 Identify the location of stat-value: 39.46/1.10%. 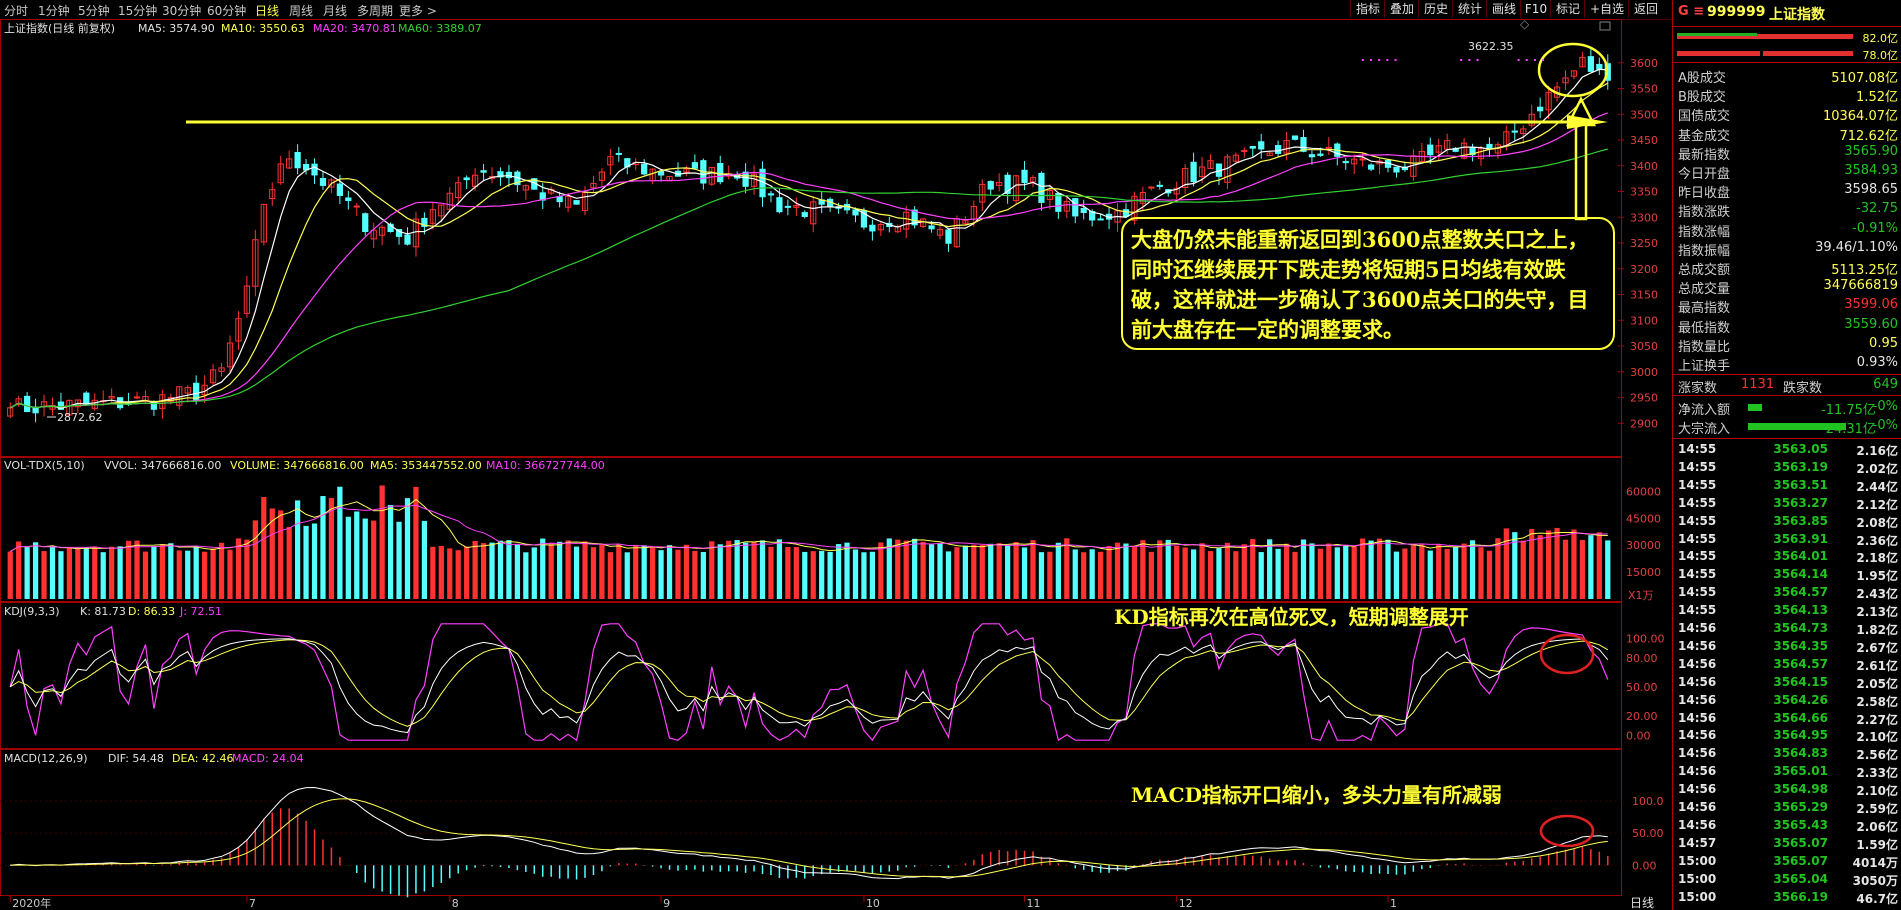
(1856, 247).